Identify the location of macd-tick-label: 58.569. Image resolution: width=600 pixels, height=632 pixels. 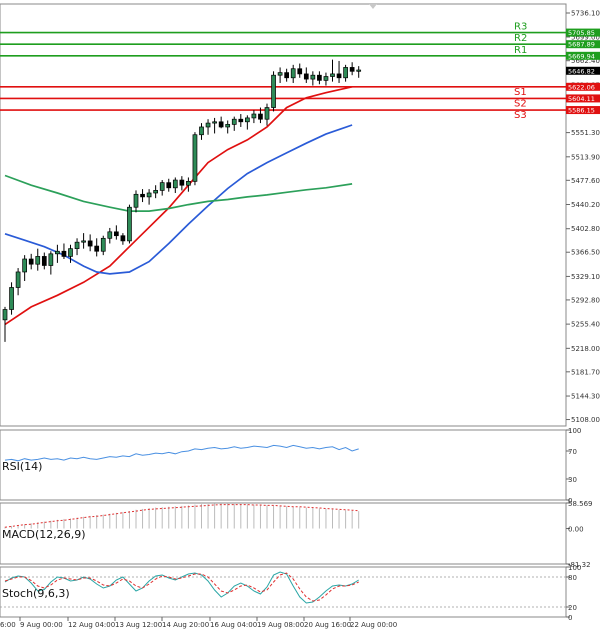
(580, 504).